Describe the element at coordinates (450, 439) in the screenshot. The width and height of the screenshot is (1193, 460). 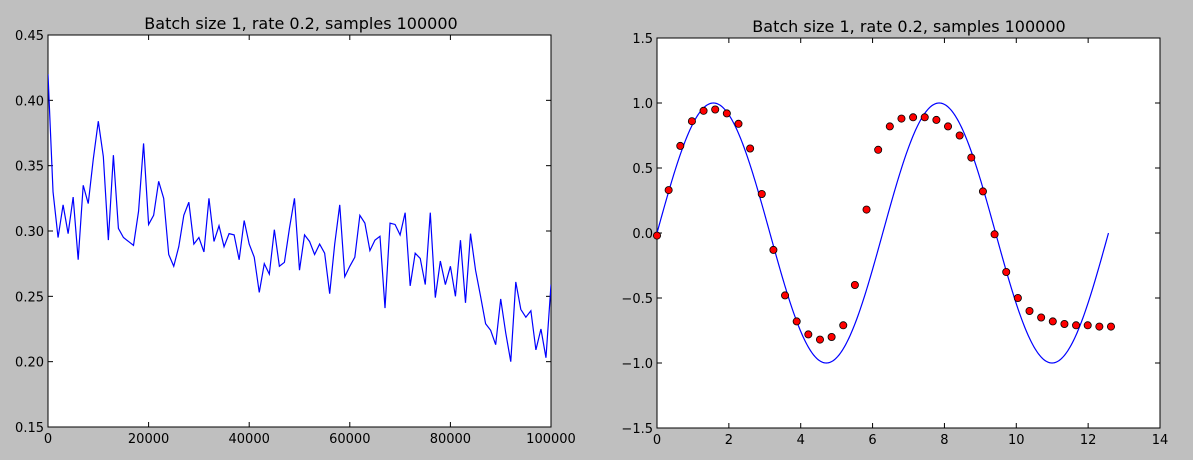
I see `loss-chart-x-tick-label: 80000` at that location.